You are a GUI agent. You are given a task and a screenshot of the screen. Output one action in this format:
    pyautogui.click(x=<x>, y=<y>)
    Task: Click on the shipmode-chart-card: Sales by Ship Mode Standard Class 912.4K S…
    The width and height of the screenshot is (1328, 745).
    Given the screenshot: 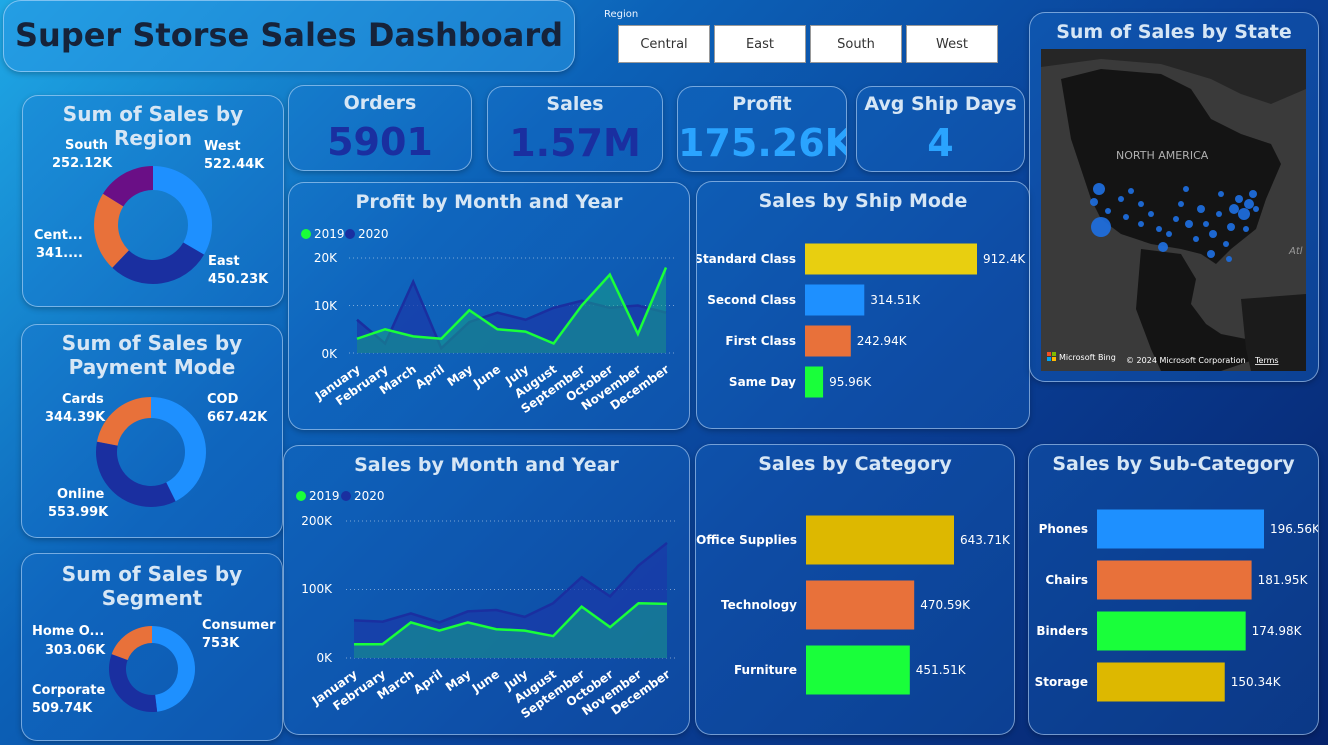 What is the action you would take?
    pyautogui.click(x=863, y=305)
    